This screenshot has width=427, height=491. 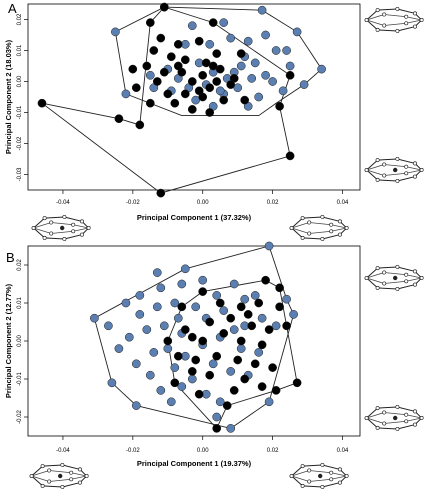 What do you see at coordinates (343, 203) in the screenshot?
I see `x-tick-label: 0.04` at bounding box center [343, 203].